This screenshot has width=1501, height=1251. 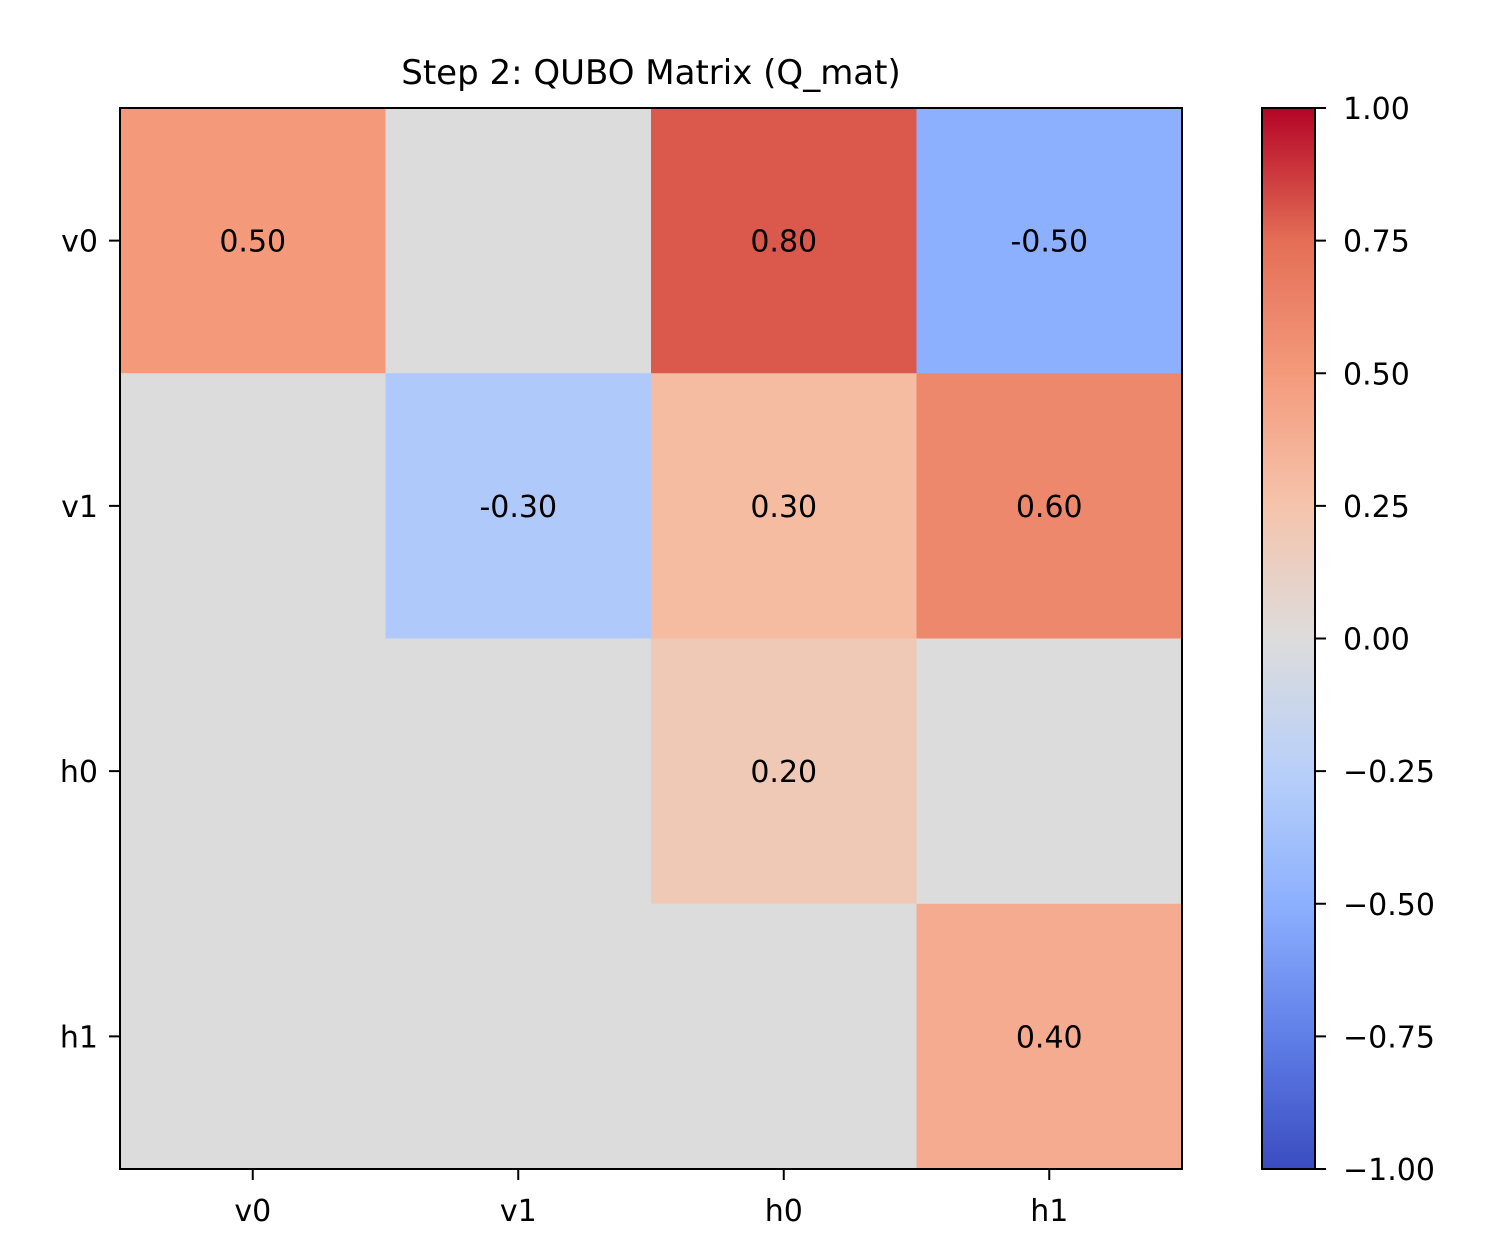 What do you see at coordinates (518, 1211) in the screenshot?
I see `x-tick-label: v1` at bounding box center [518, 1211].